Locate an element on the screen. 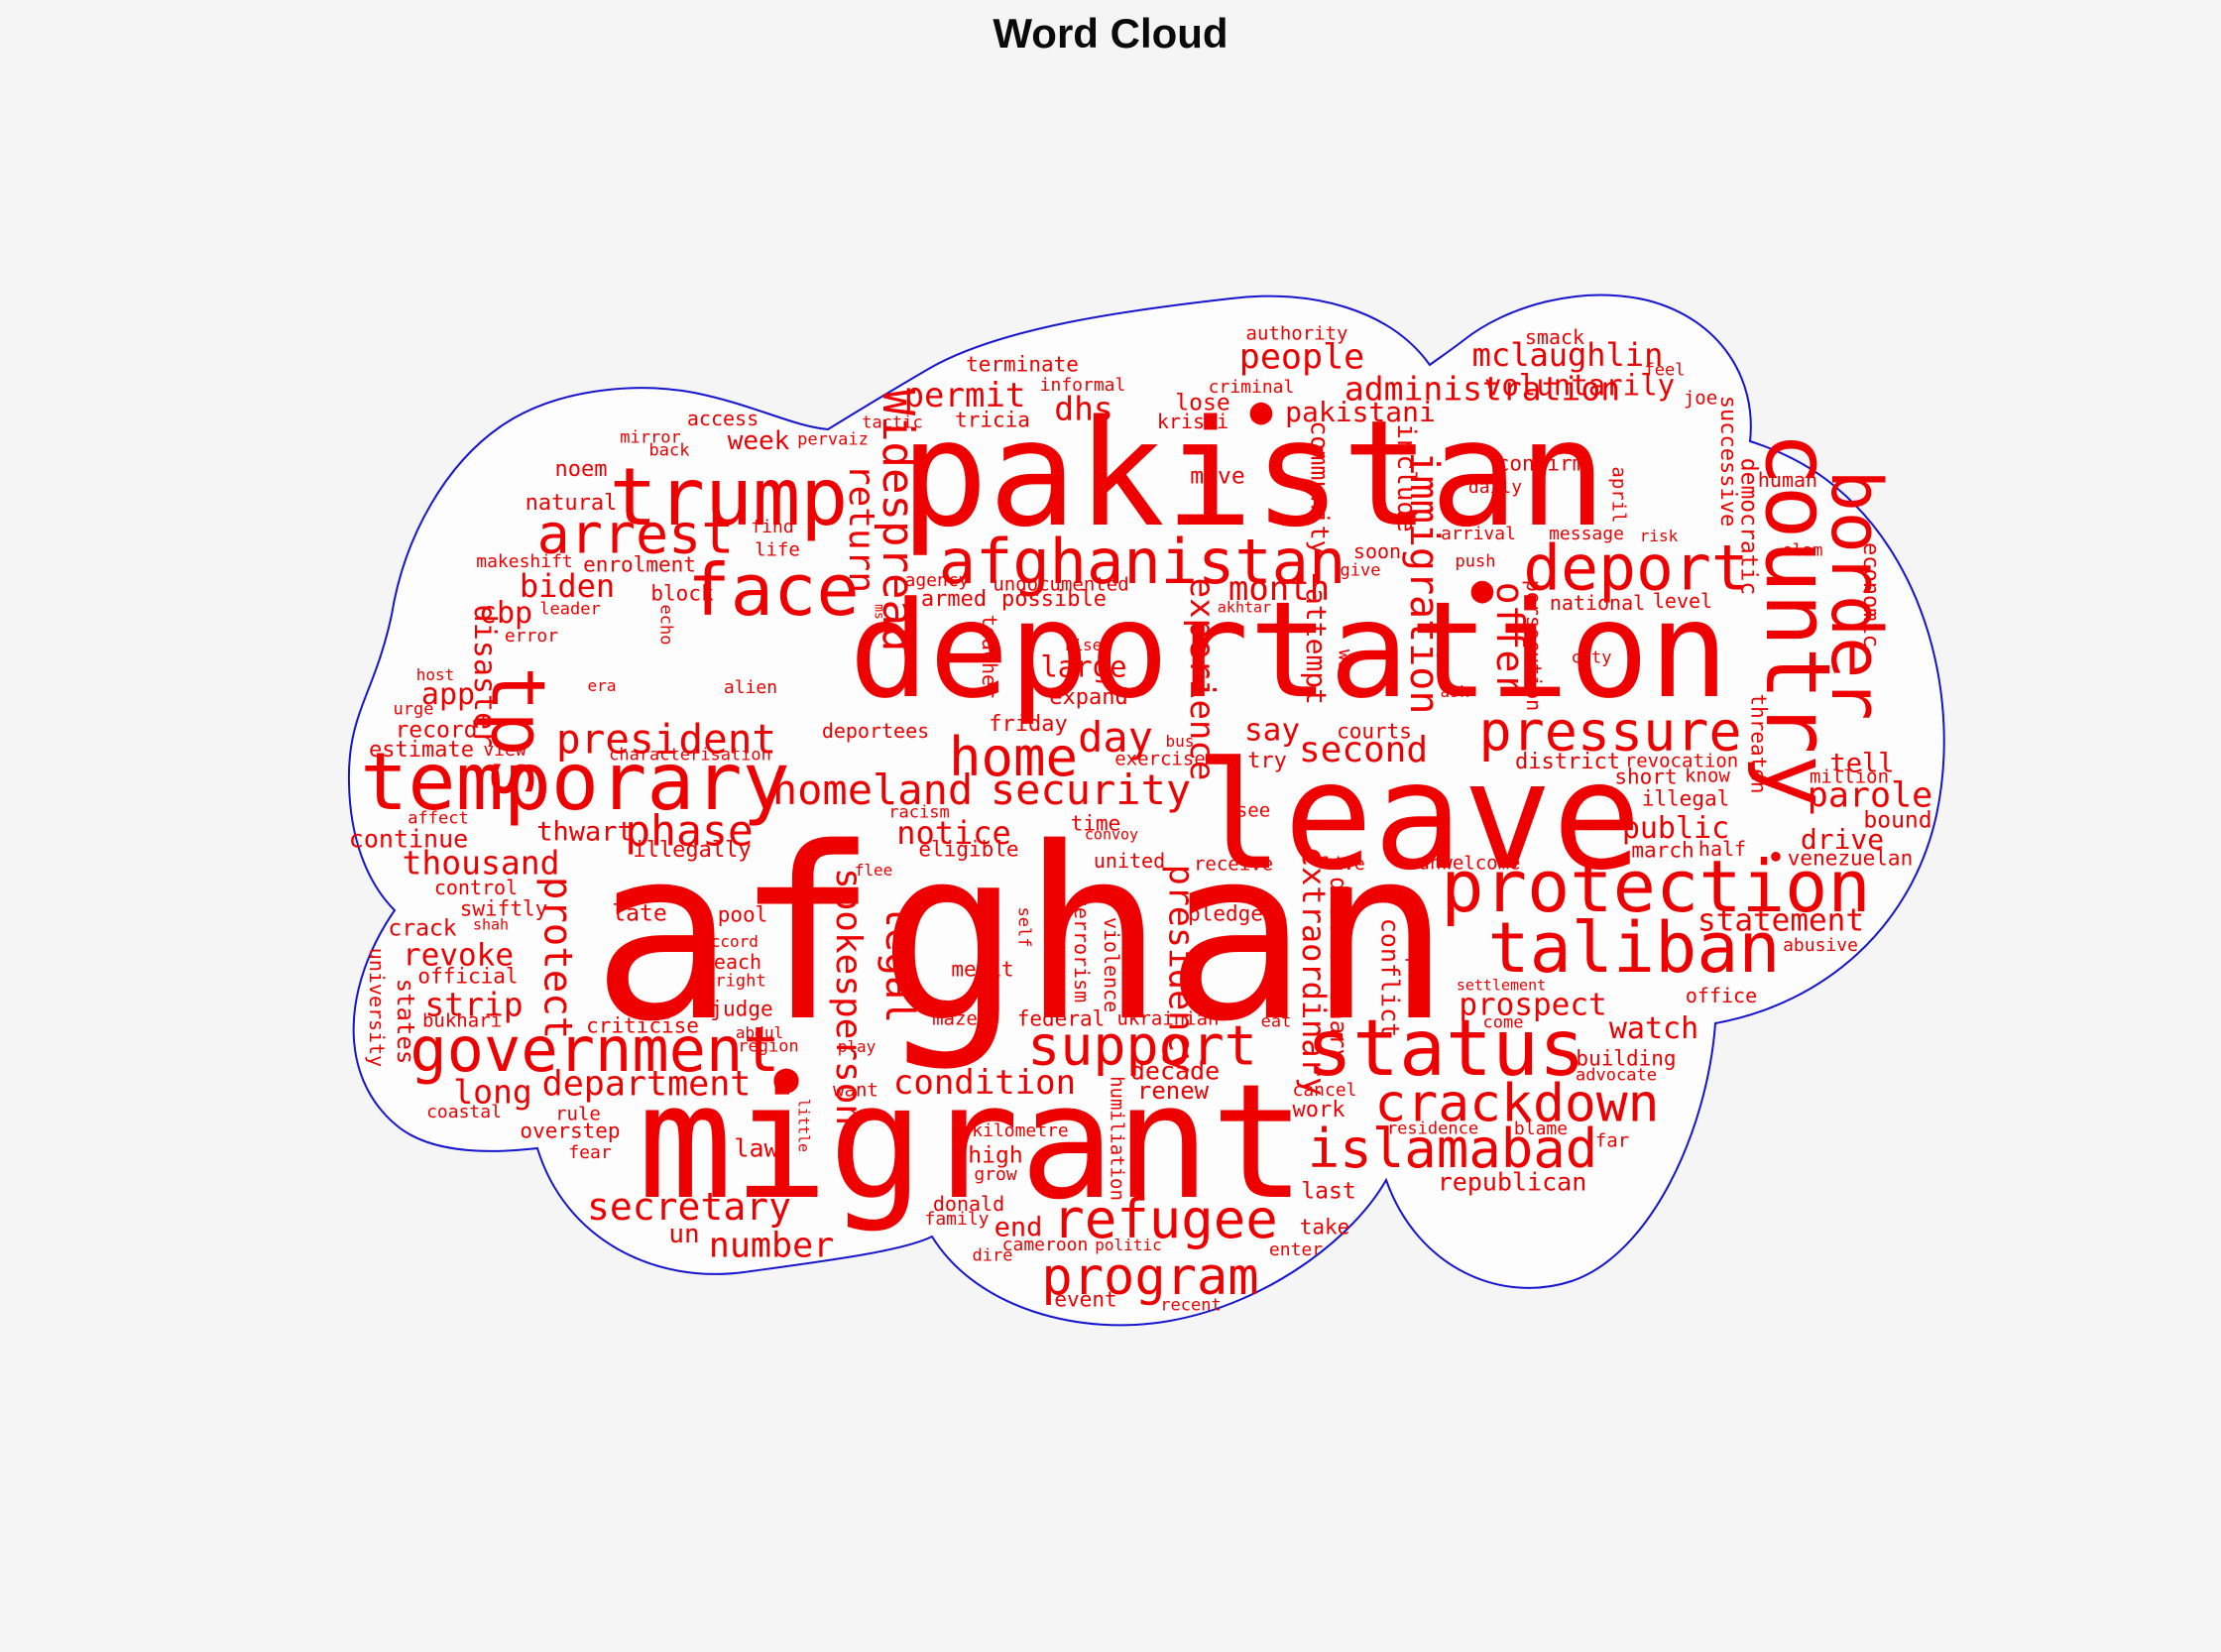 Image resolution: width=2221 pixels, height=1652 pixels. word: alien is located at coordinates (750, 687).